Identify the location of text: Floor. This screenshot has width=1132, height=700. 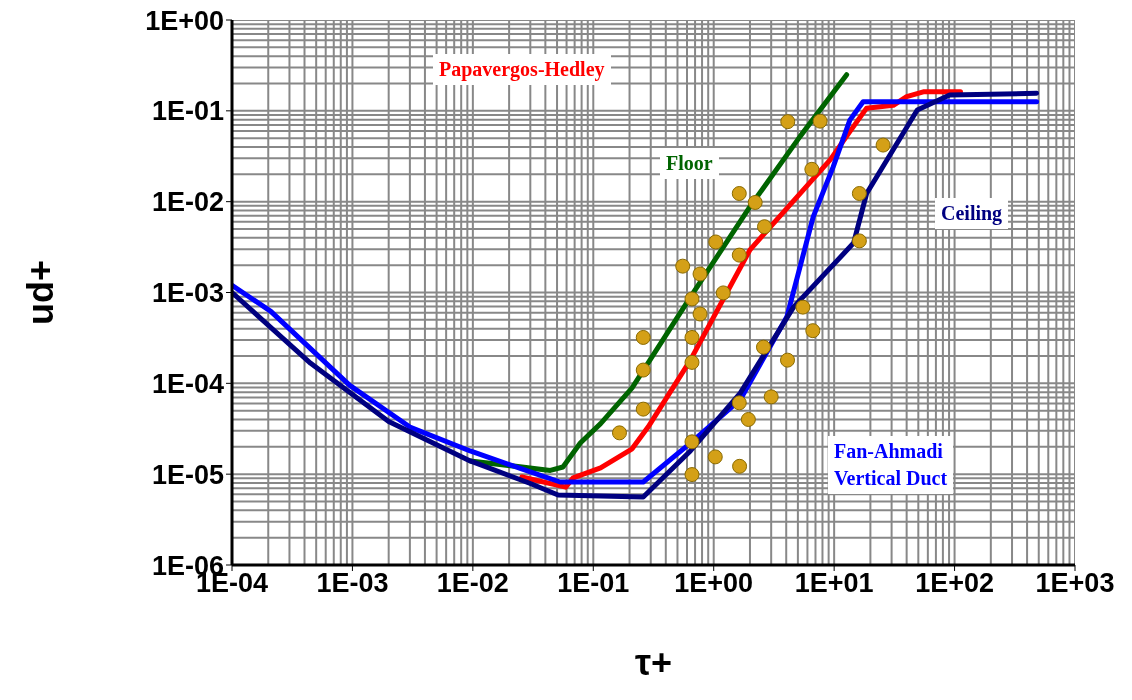
(689, 163).